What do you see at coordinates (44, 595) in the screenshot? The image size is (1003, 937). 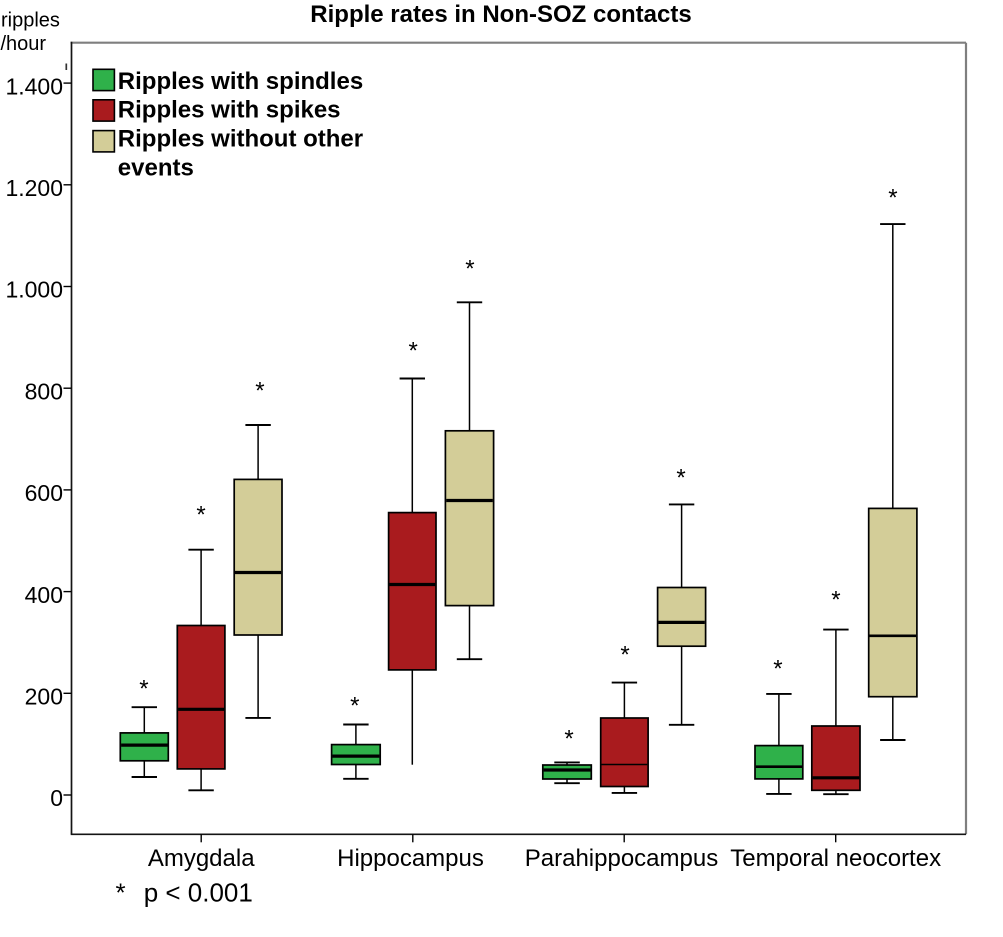 I see `svg-text: 400` at bounding box center [44, 595].